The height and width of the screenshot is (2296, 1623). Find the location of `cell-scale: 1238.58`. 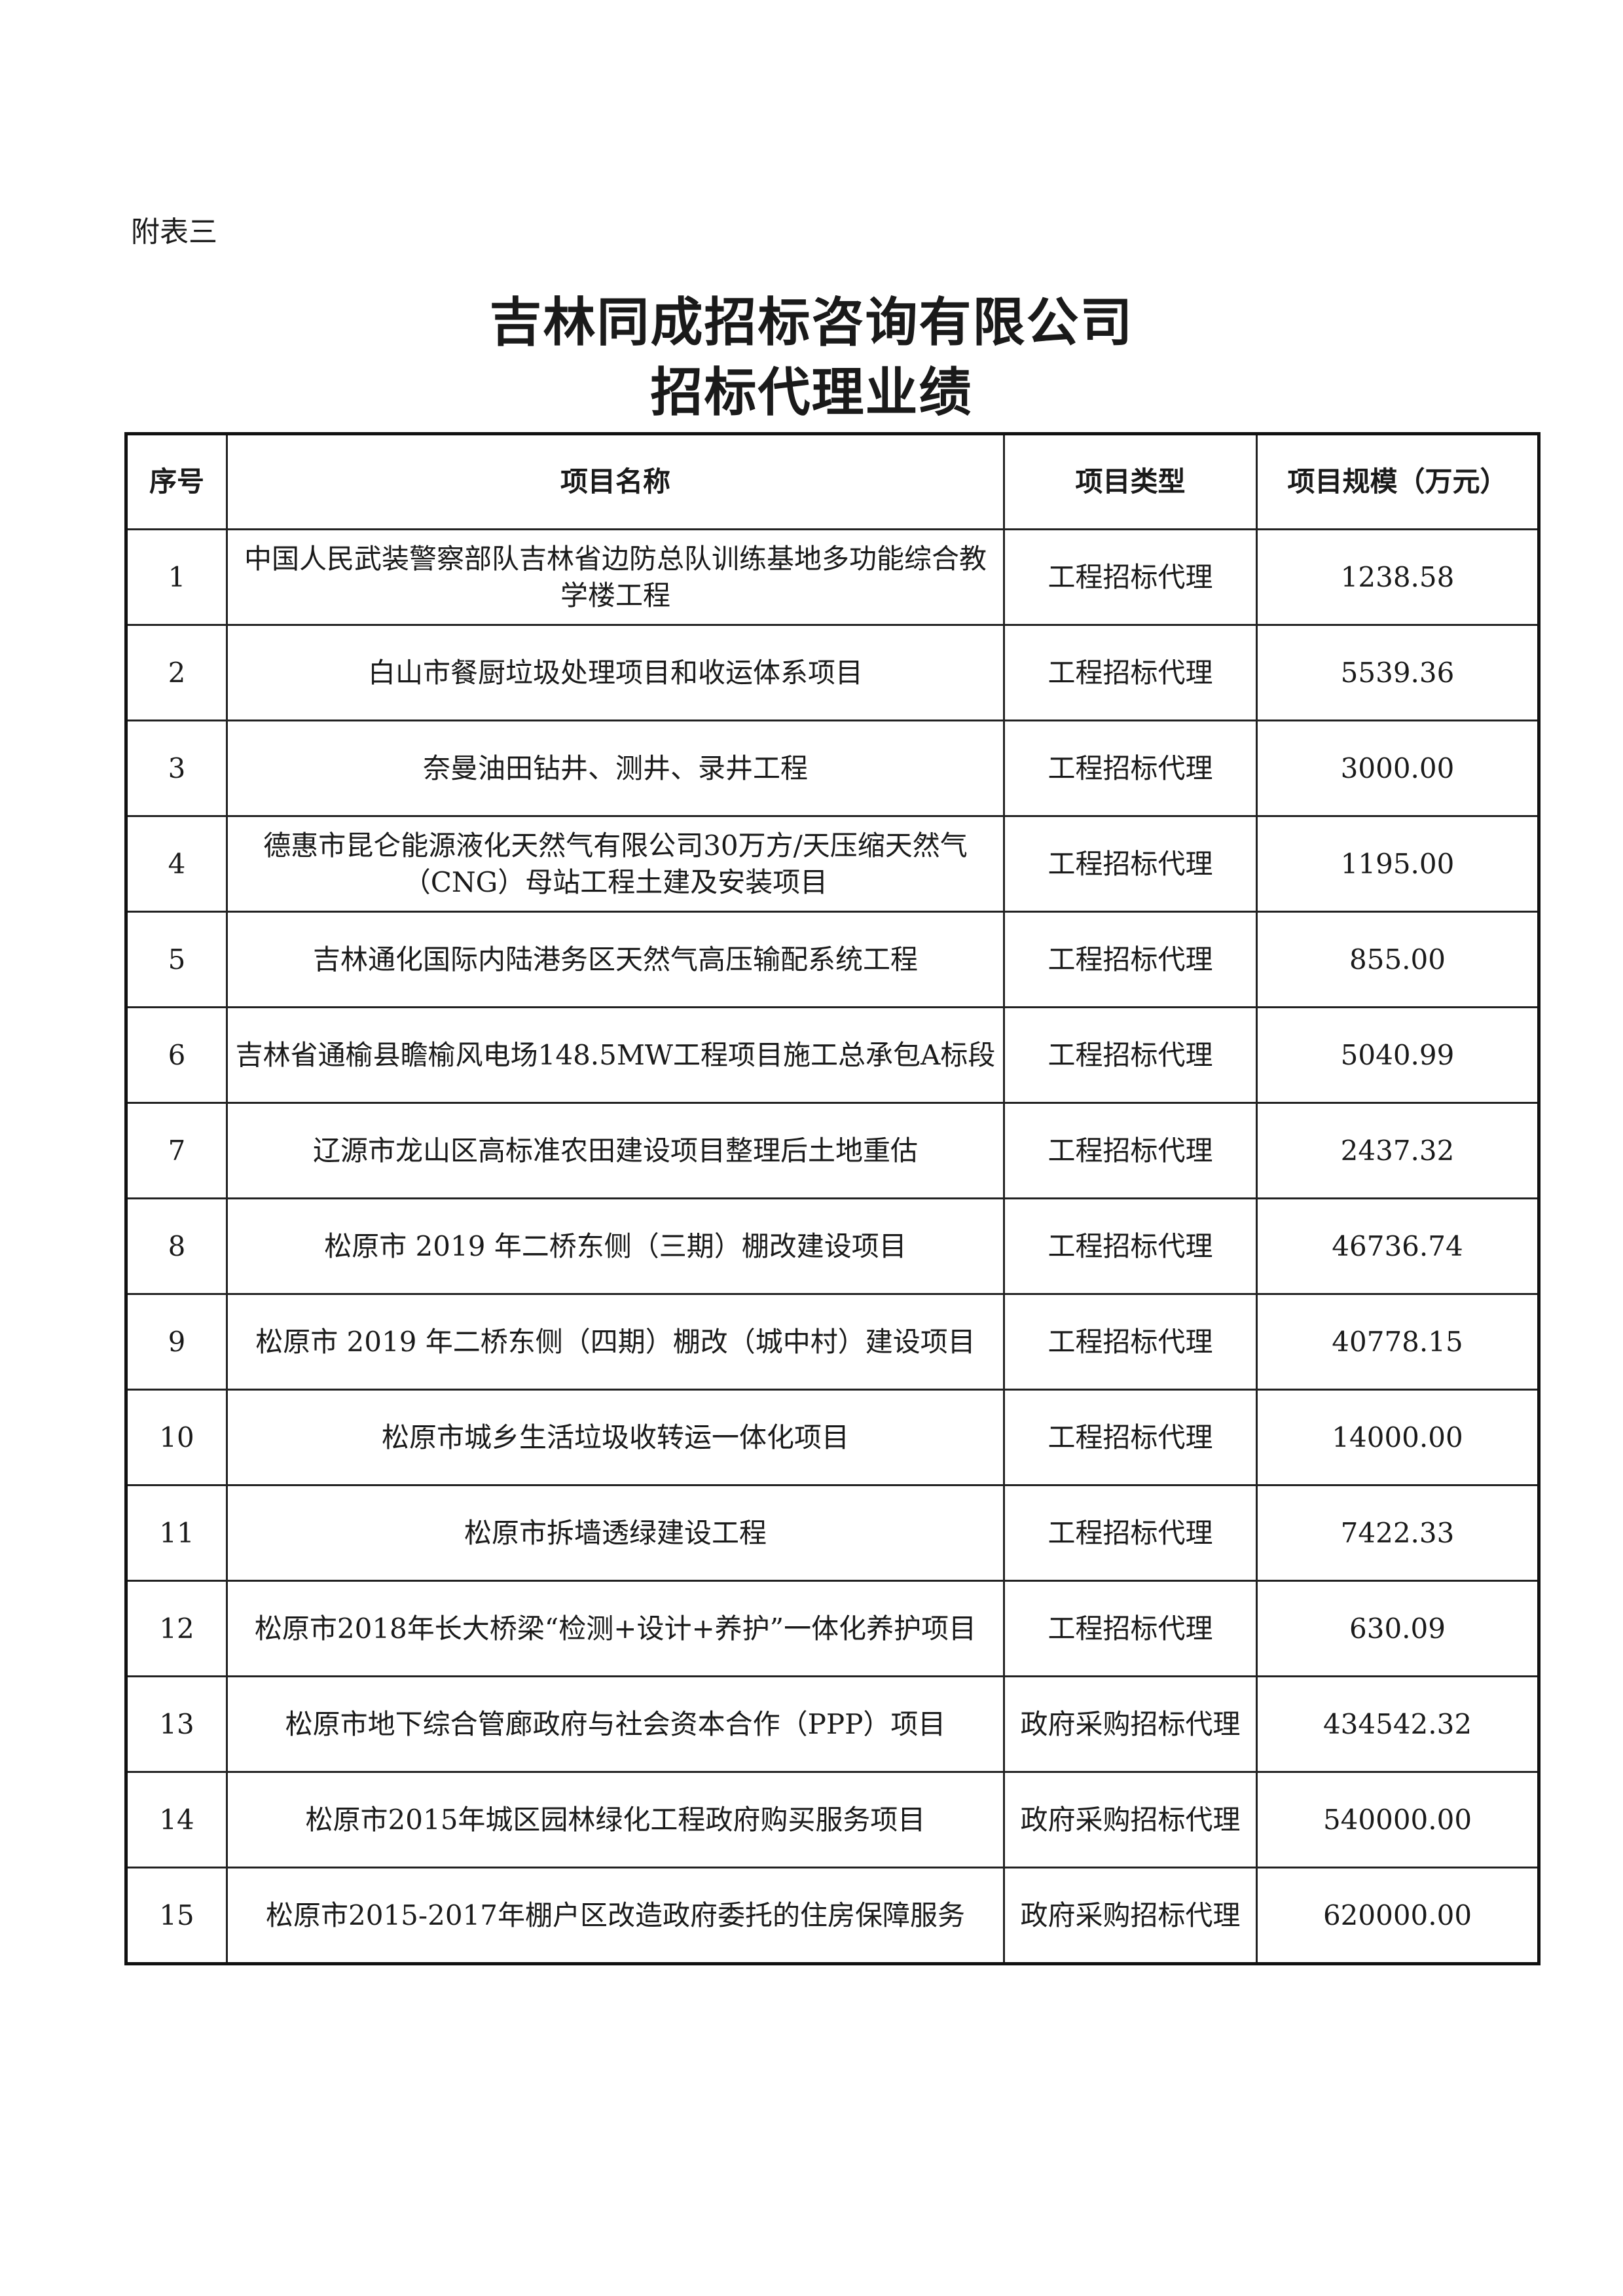

cell-scale: 1238.58 is located at coordinates (1398, 577).